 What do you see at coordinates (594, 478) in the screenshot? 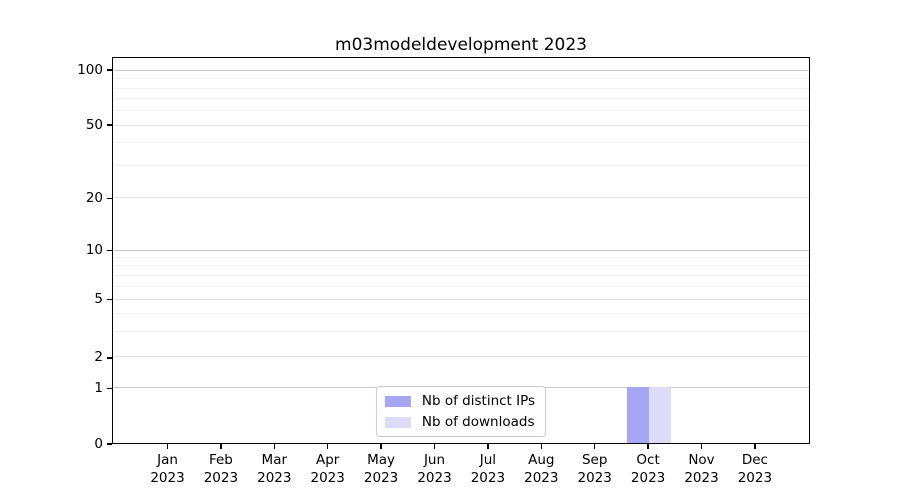
I see `x-tick-year-sep: 2023` at bounding box center [594, 478].